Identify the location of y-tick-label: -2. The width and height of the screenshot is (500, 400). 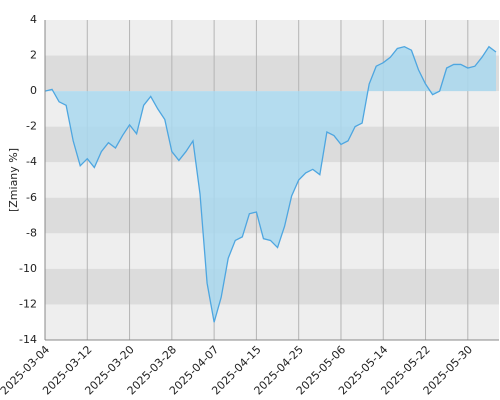
(31, 126).